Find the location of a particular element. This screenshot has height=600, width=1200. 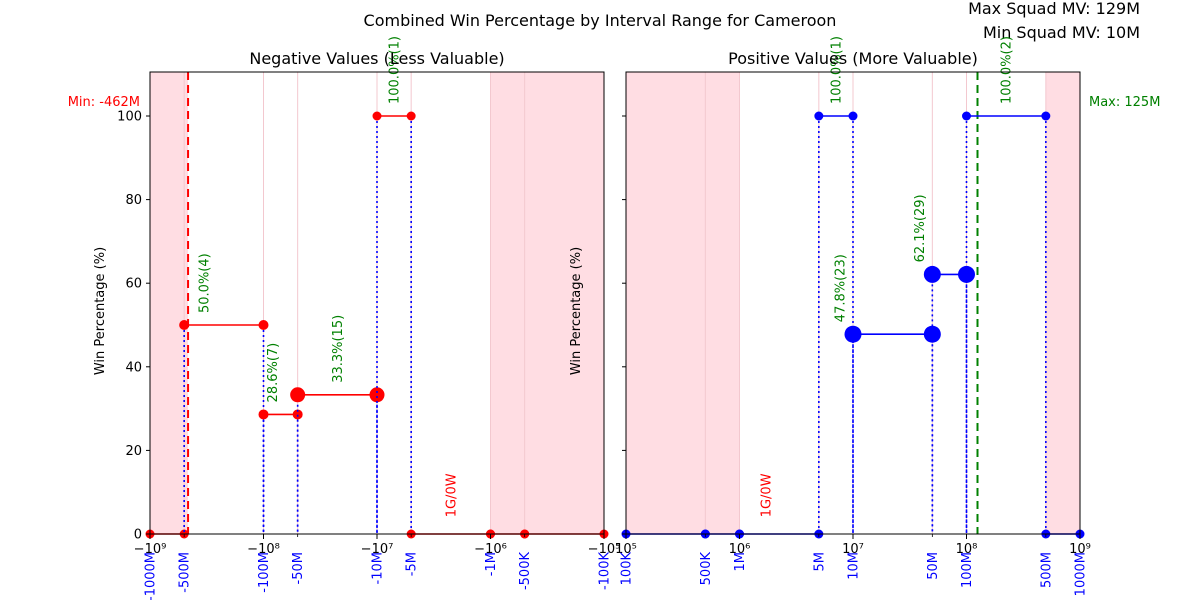

y-tick-label: 100 is located at coordinates (129, 117).